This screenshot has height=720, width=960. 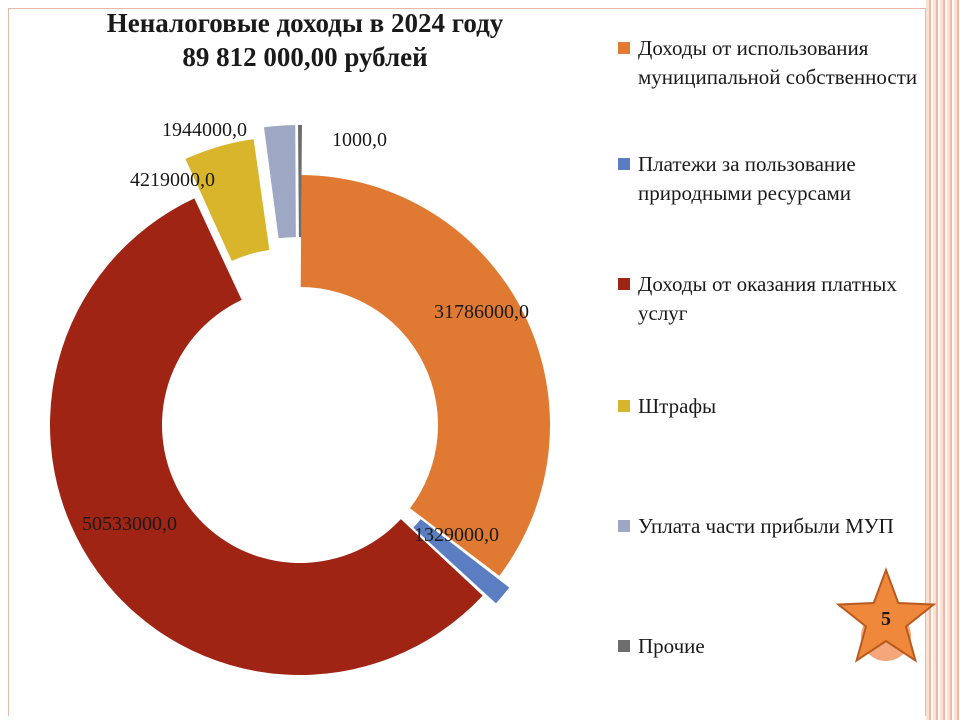 I want to click on data-label-1: 31786000,0, so click(x=481, y=312).